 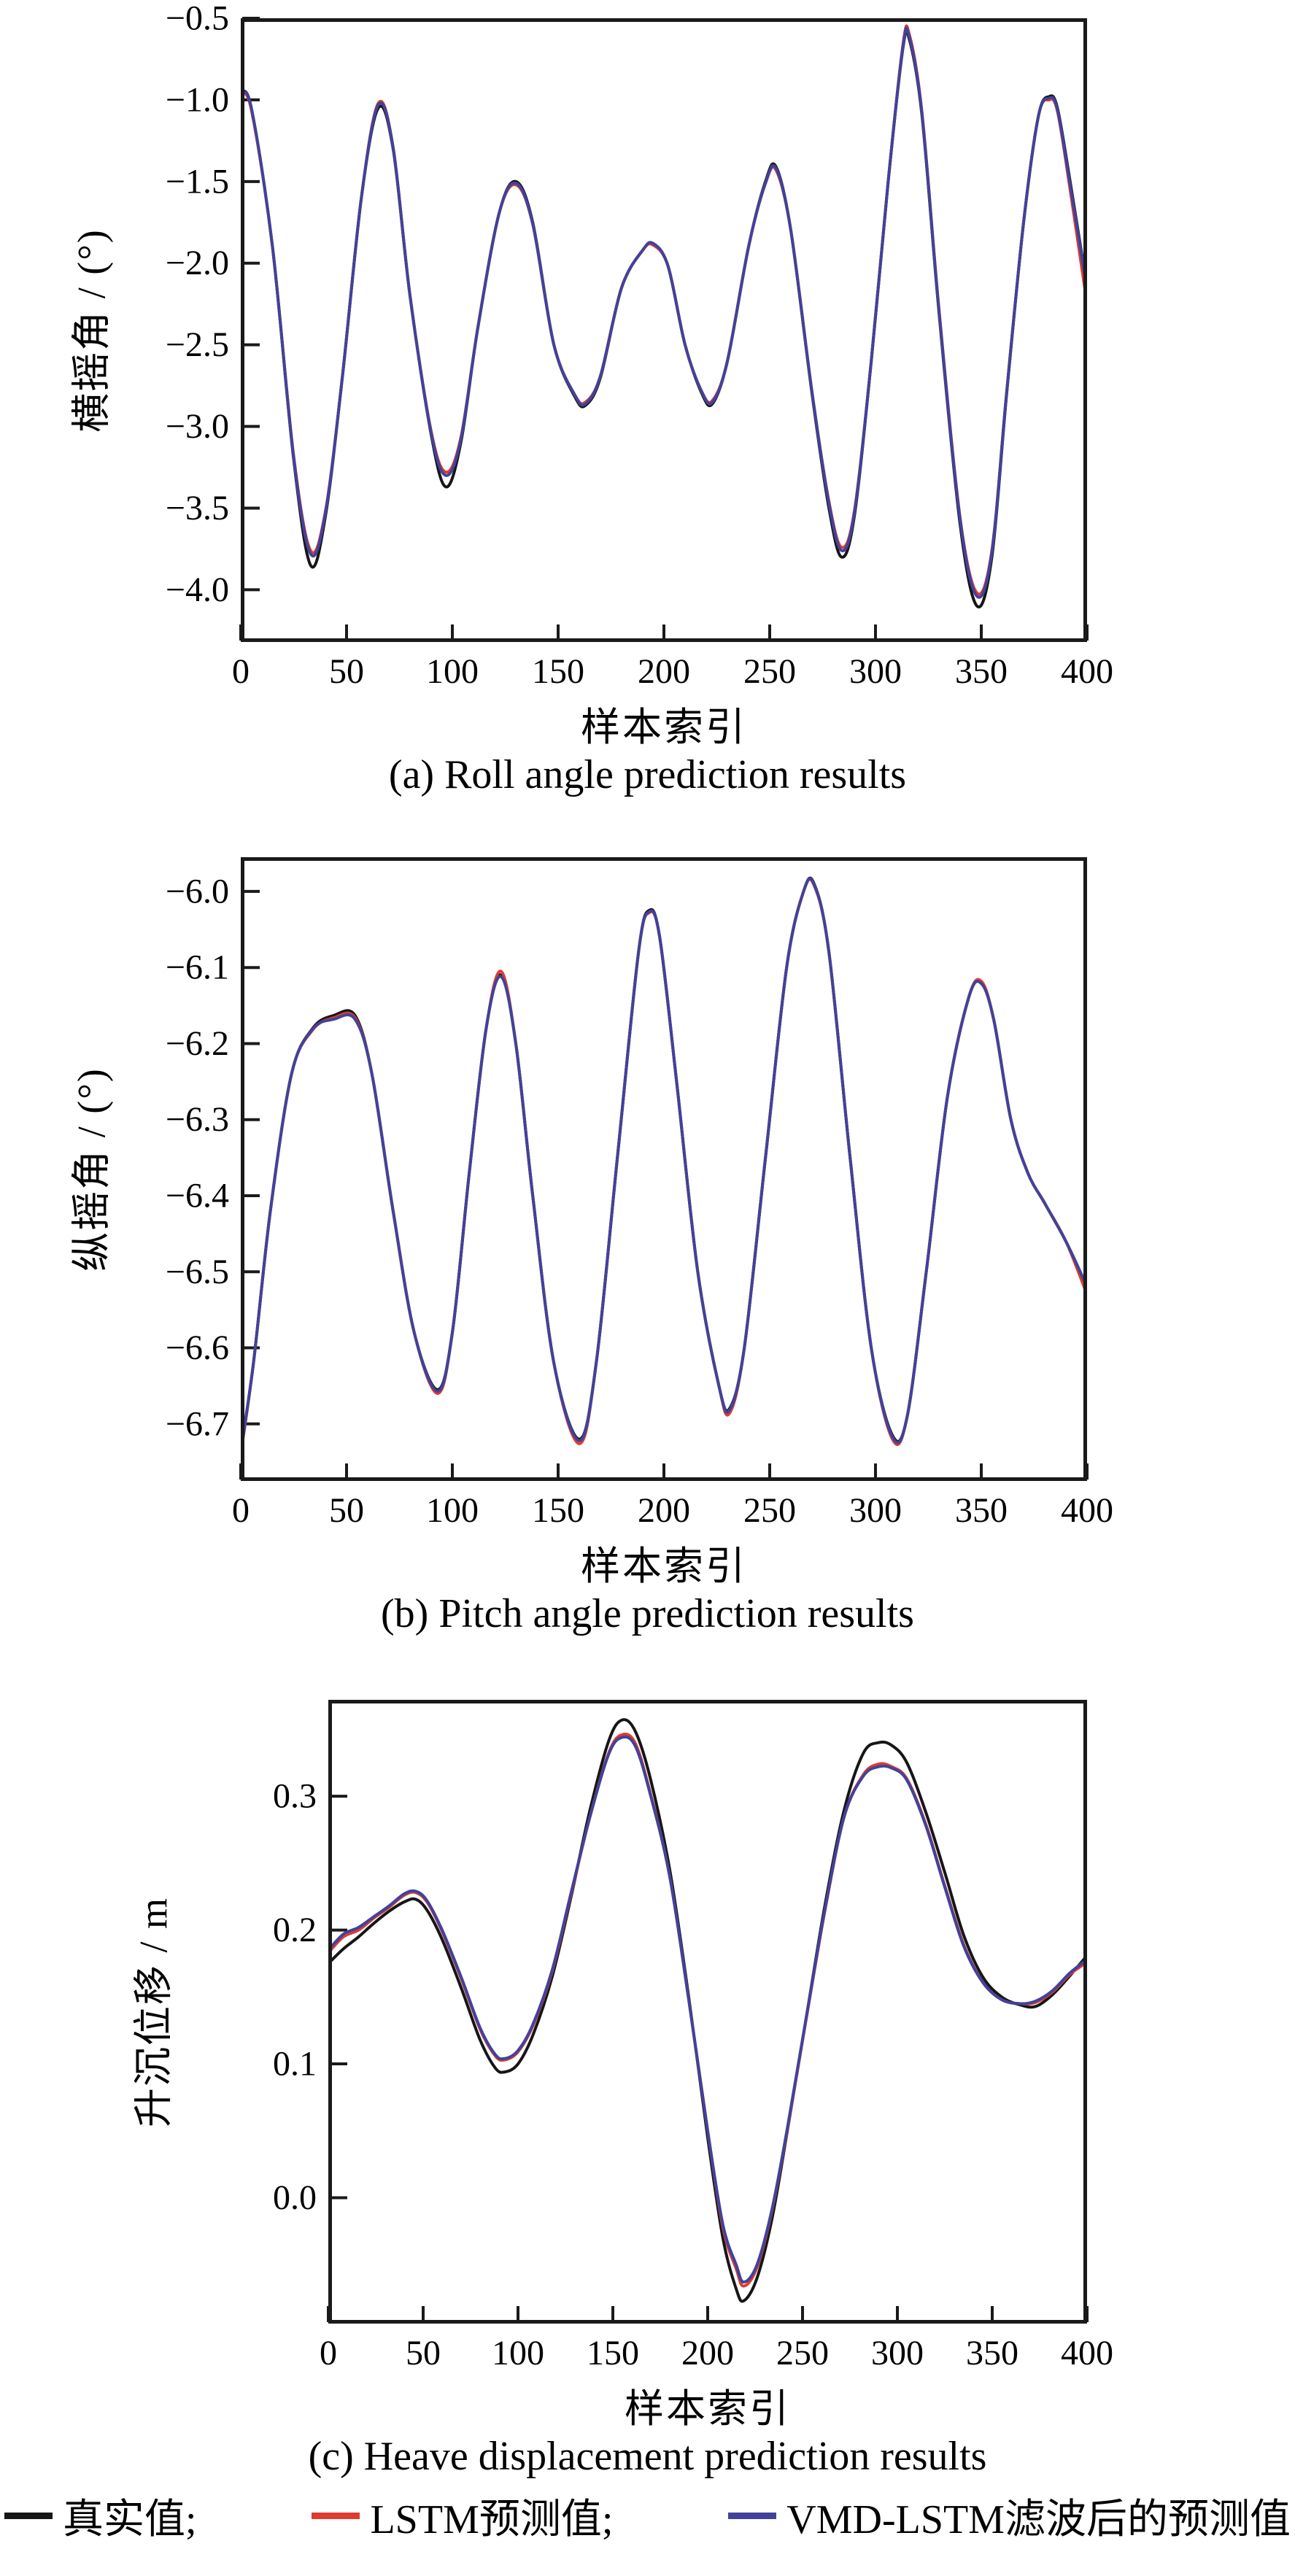 I want to click on y-tick-label: 0.2, so click(x=295, y=1930).